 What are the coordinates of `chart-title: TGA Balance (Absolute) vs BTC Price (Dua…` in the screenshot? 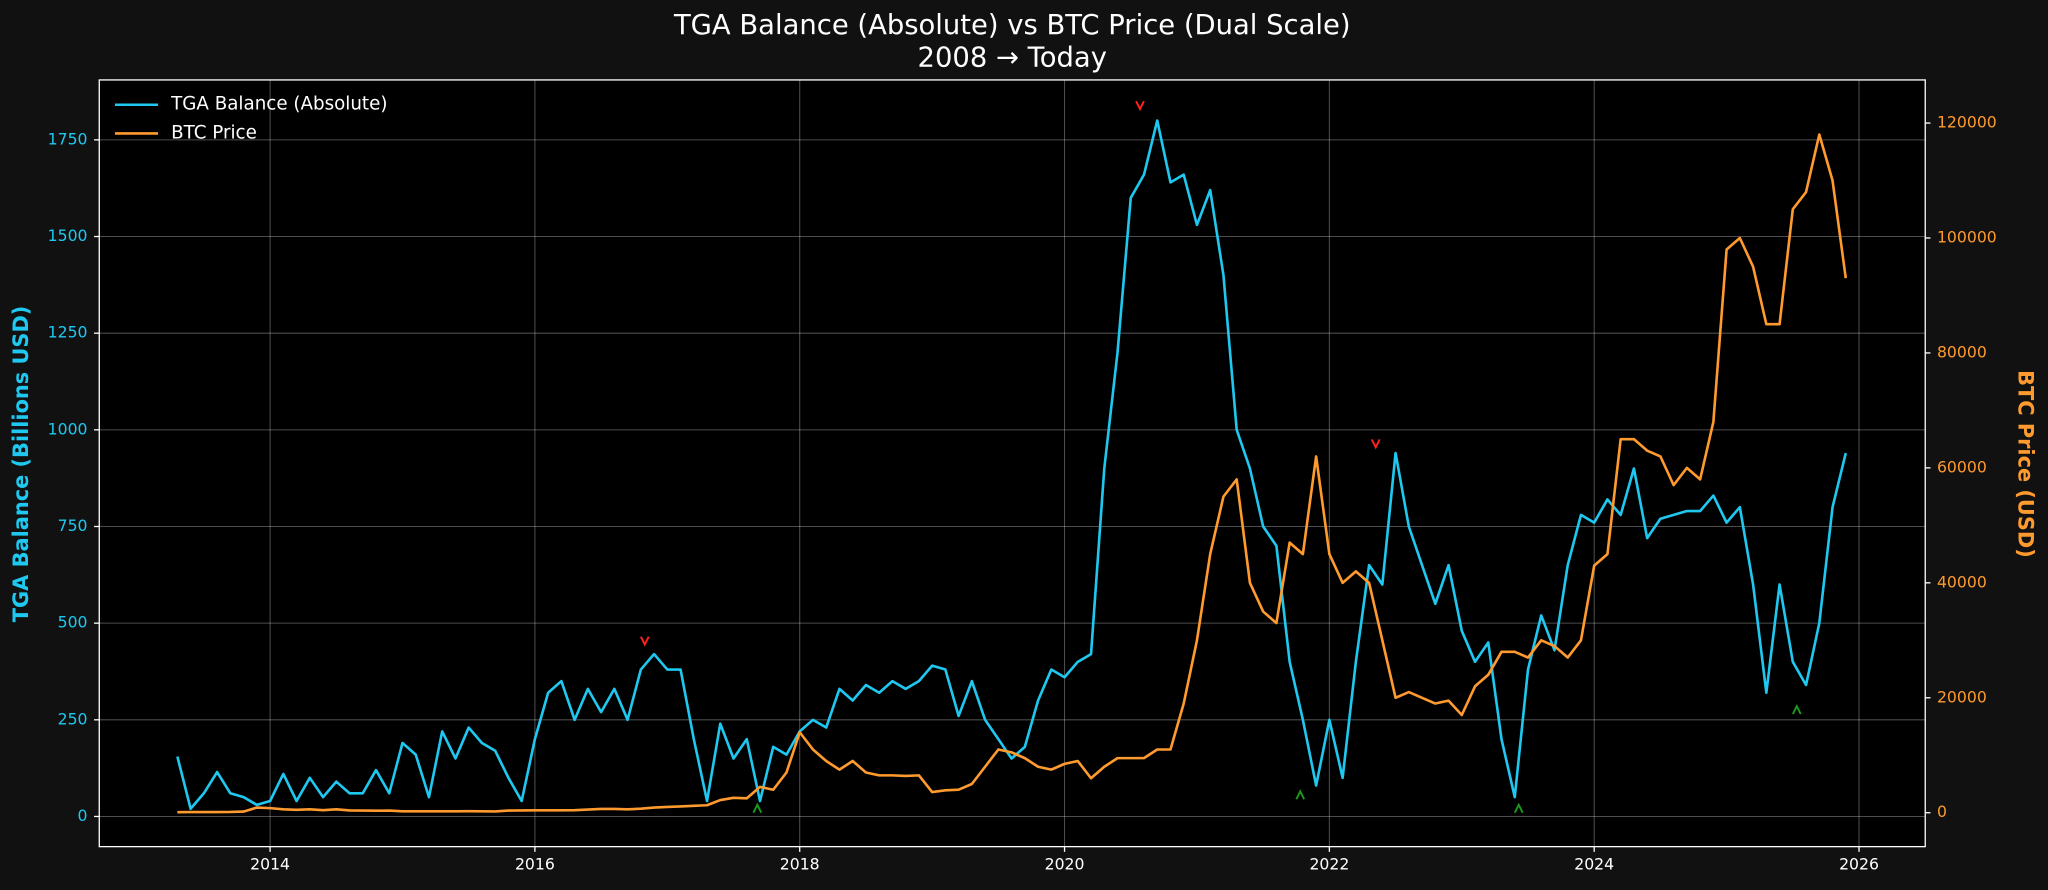 It's located at (1012, 25).